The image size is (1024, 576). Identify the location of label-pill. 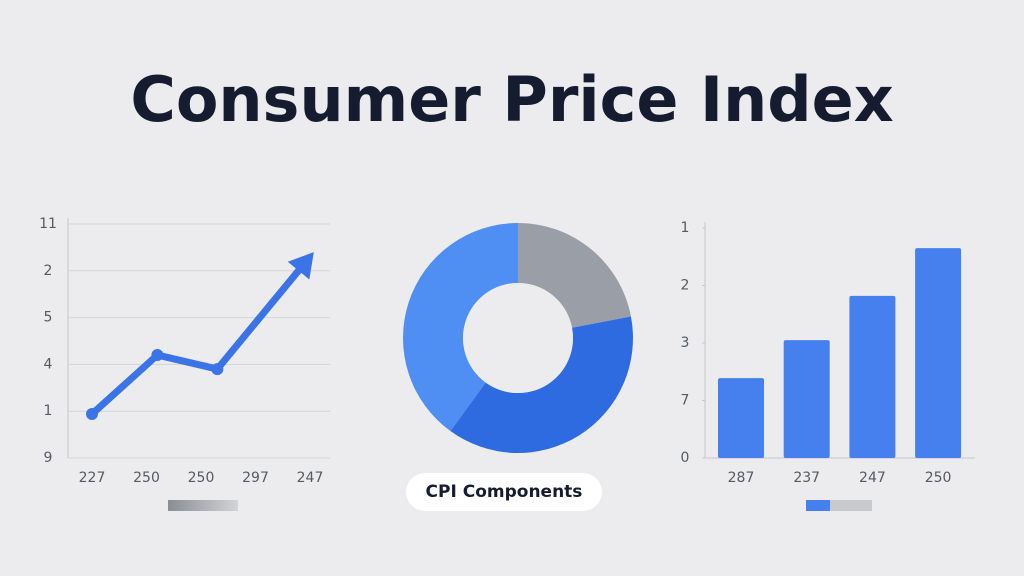
(504, 492).